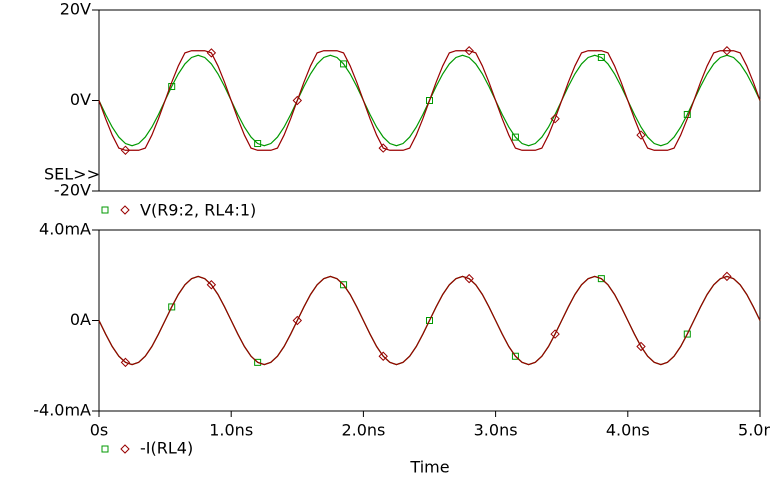 This screenshot has height=483, width=770. What do you see at coordinates (198, 210) in the screenshot?
I see `legend-label: V(R9:2, RL4:1)` at bounding box center [198, 210].